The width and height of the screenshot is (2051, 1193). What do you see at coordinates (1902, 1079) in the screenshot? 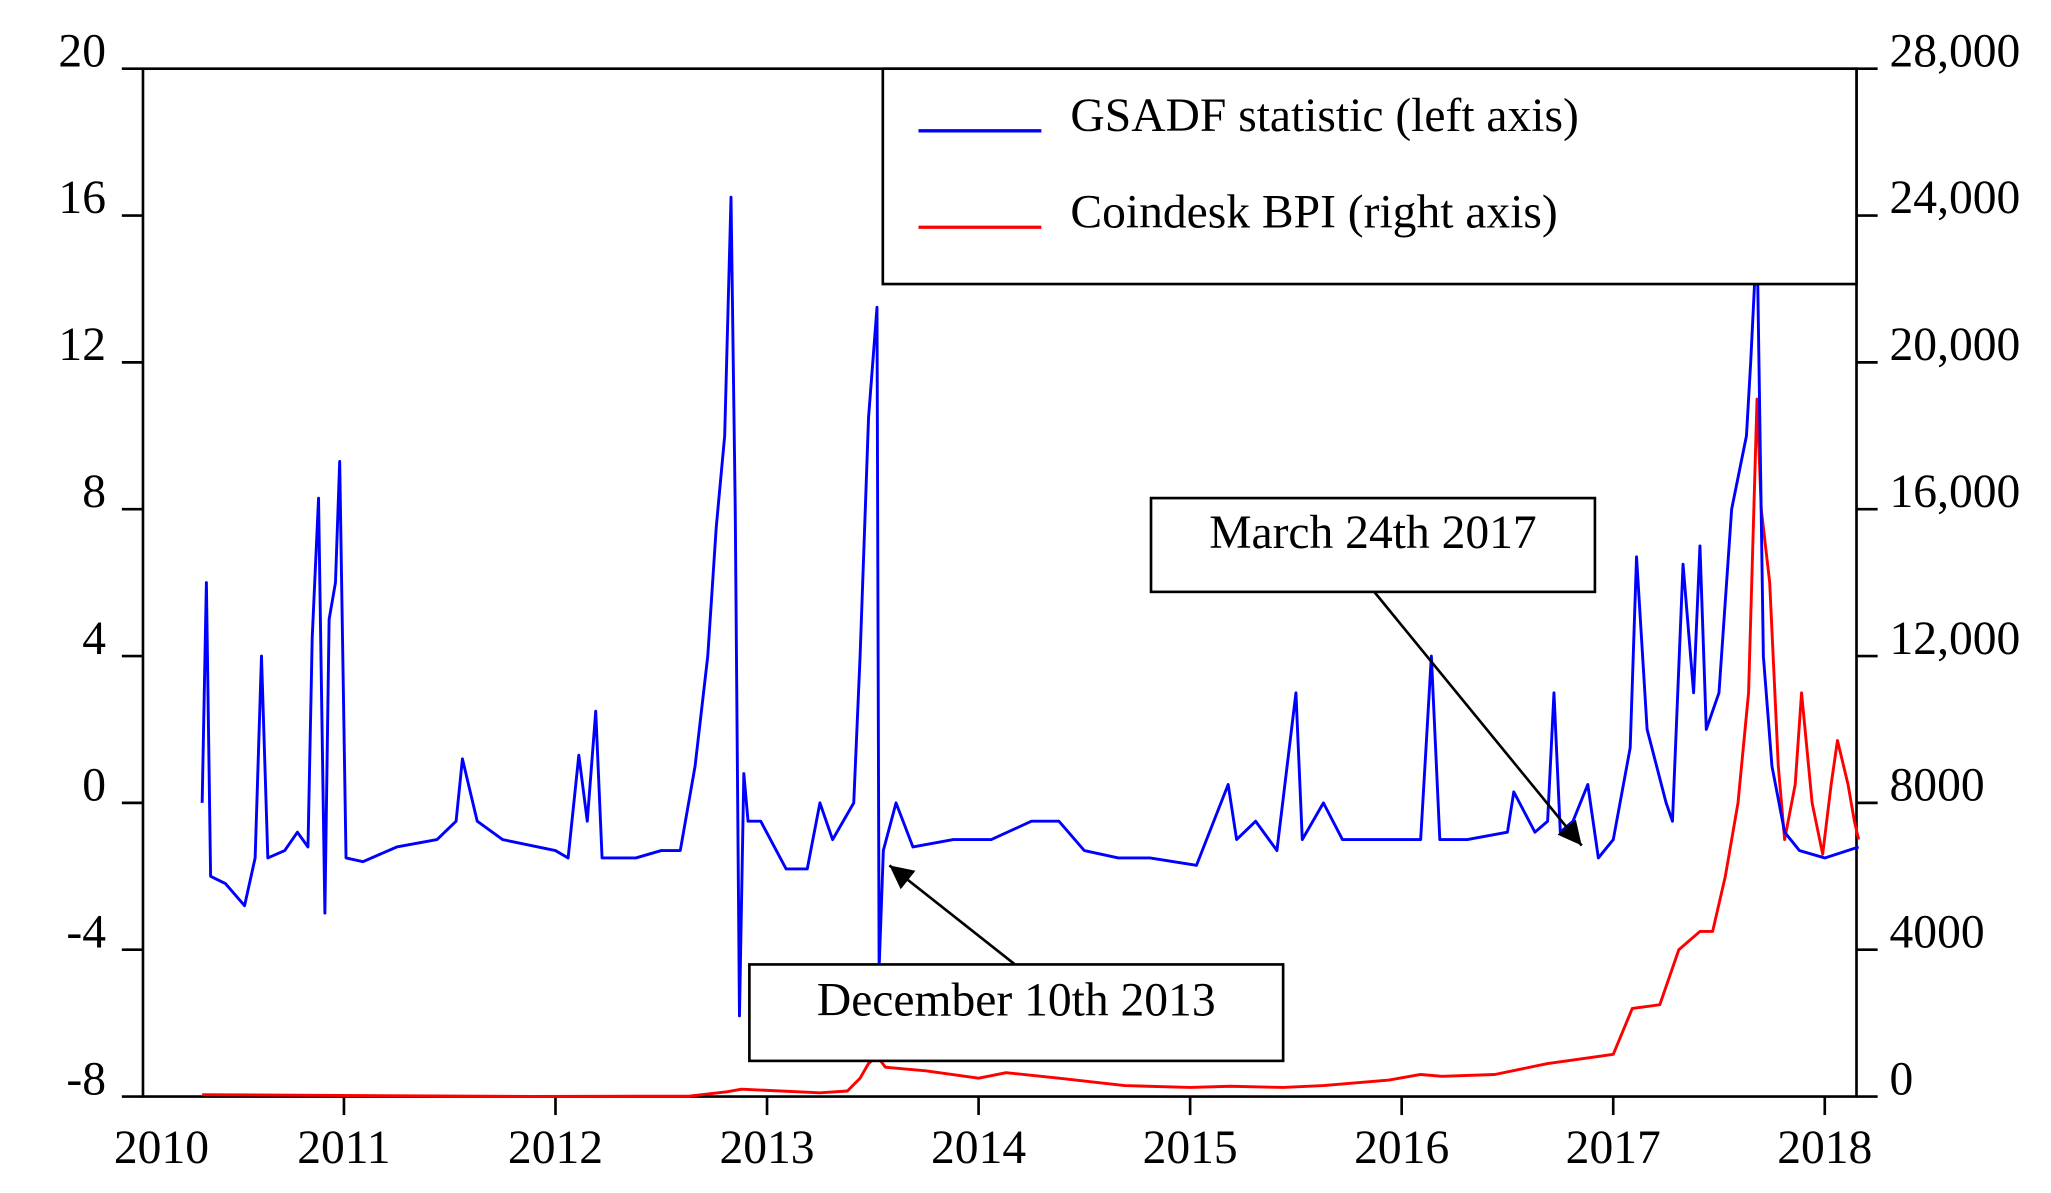
I see `y2-tick-label: 0` at bounding box center [1902, 1079].